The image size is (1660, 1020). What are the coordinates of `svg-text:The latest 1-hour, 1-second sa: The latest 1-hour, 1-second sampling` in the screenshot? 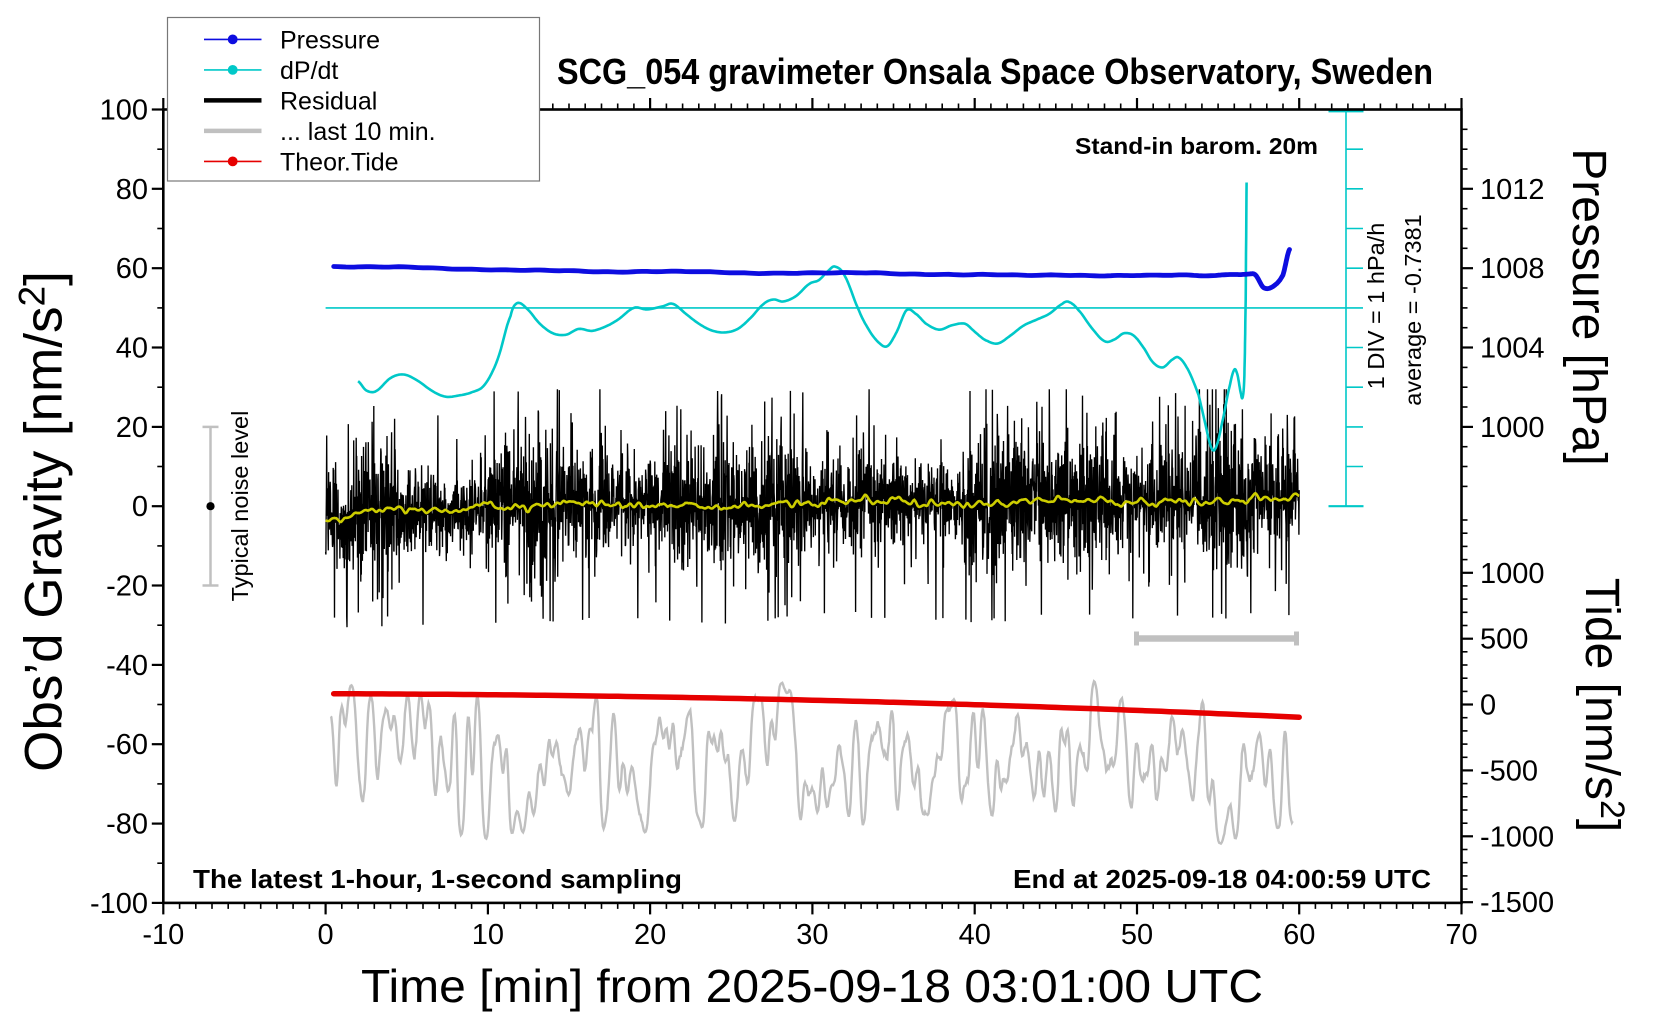 It's located at (437, 879).